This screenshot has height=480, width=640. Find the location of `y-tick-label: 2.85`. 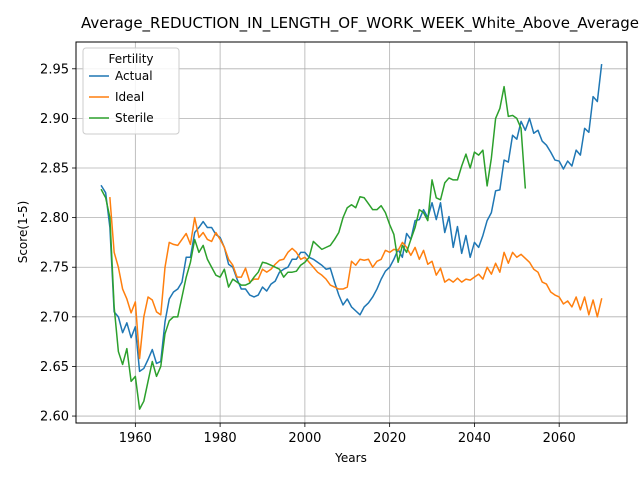

y-tick-label: 2.85 is located at coordinates (54, 169).